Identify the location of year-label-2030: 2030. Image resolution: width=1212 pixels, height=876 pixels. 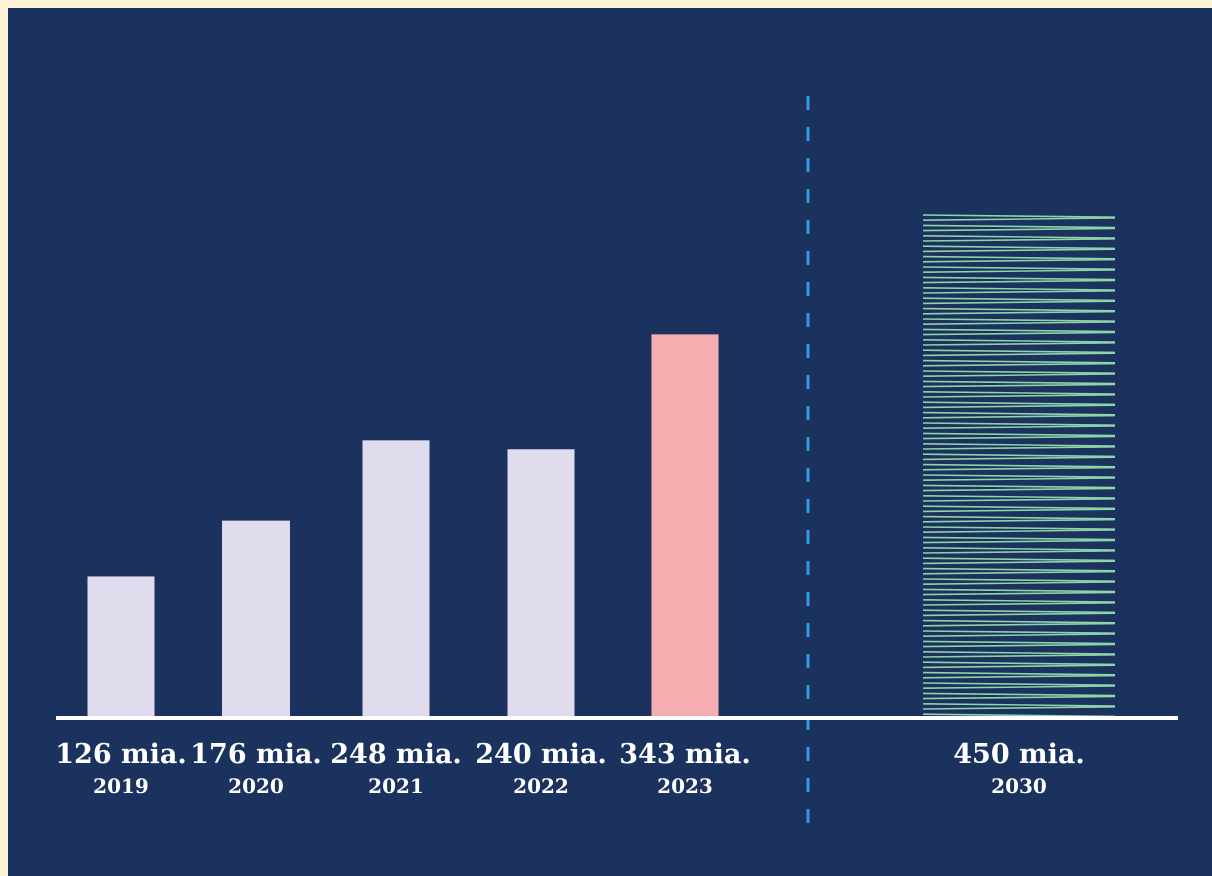
(1019, 786).